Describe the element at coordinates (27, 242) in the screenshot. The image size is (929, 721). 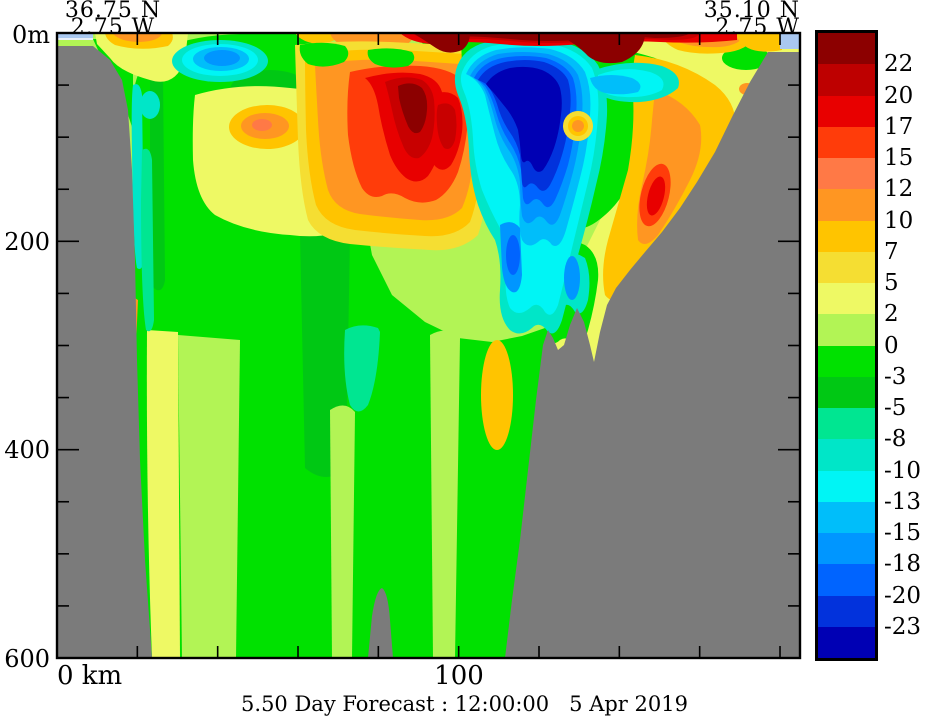
I see `depth-label-200: 200` at that location.